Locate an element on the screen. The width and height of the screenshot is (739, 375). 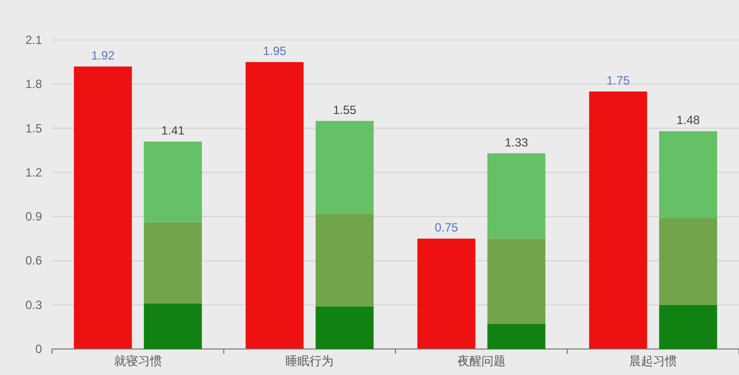
y-tick-label: 1.8 is located at coordinates (33, 84).